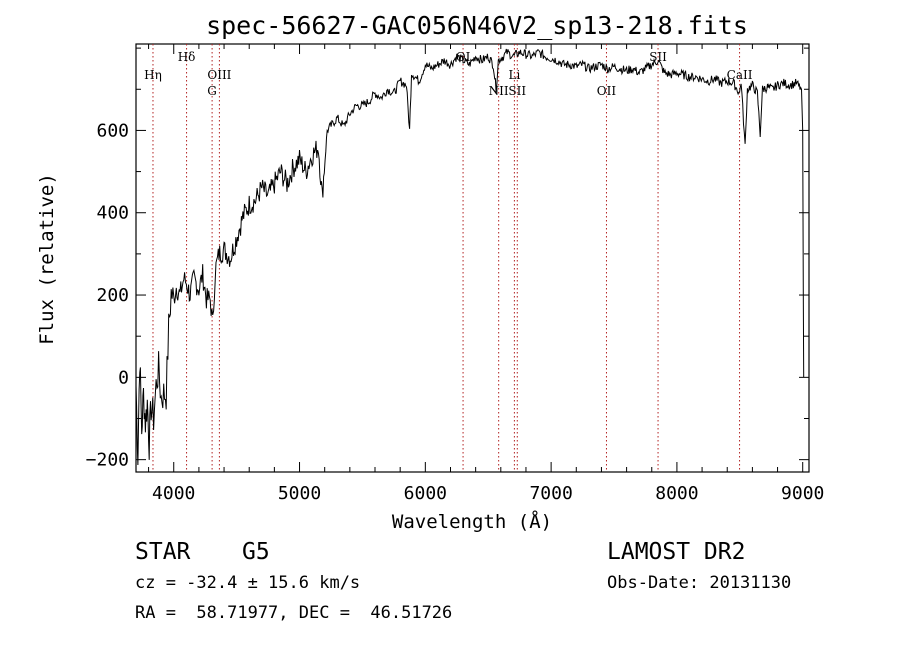 The width and height of the screenshot is (900, 649). What do you see at coordinates (123, 377) in the screenshot?
I see `y-tick-label: 0` at bounding box center [123, 377].